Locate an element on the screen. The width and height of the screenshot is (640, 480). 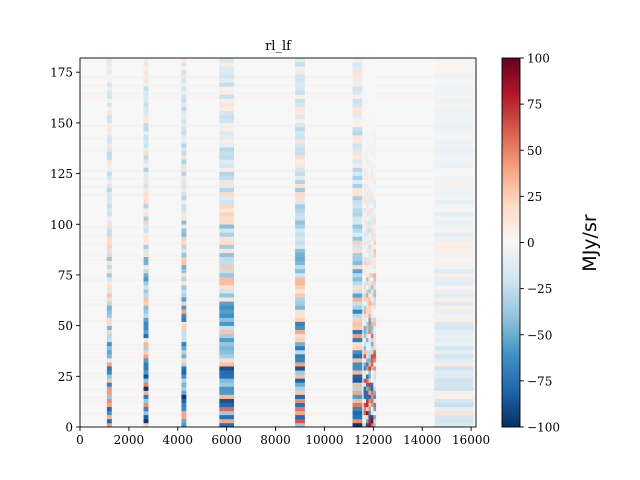
heatmap-streak is located at coordinates (278, 170).